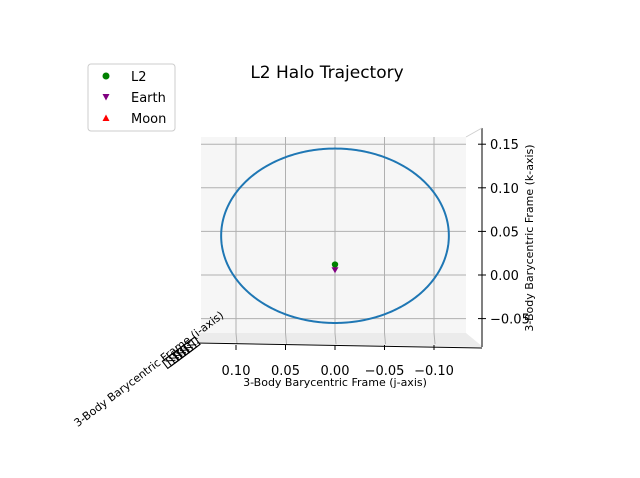 The height and width of the screenshot is (478, 640). Describe the element at coordinates (385, 371) in the screenshot. I see `j-axis-tick-label: −0.05` at that location.